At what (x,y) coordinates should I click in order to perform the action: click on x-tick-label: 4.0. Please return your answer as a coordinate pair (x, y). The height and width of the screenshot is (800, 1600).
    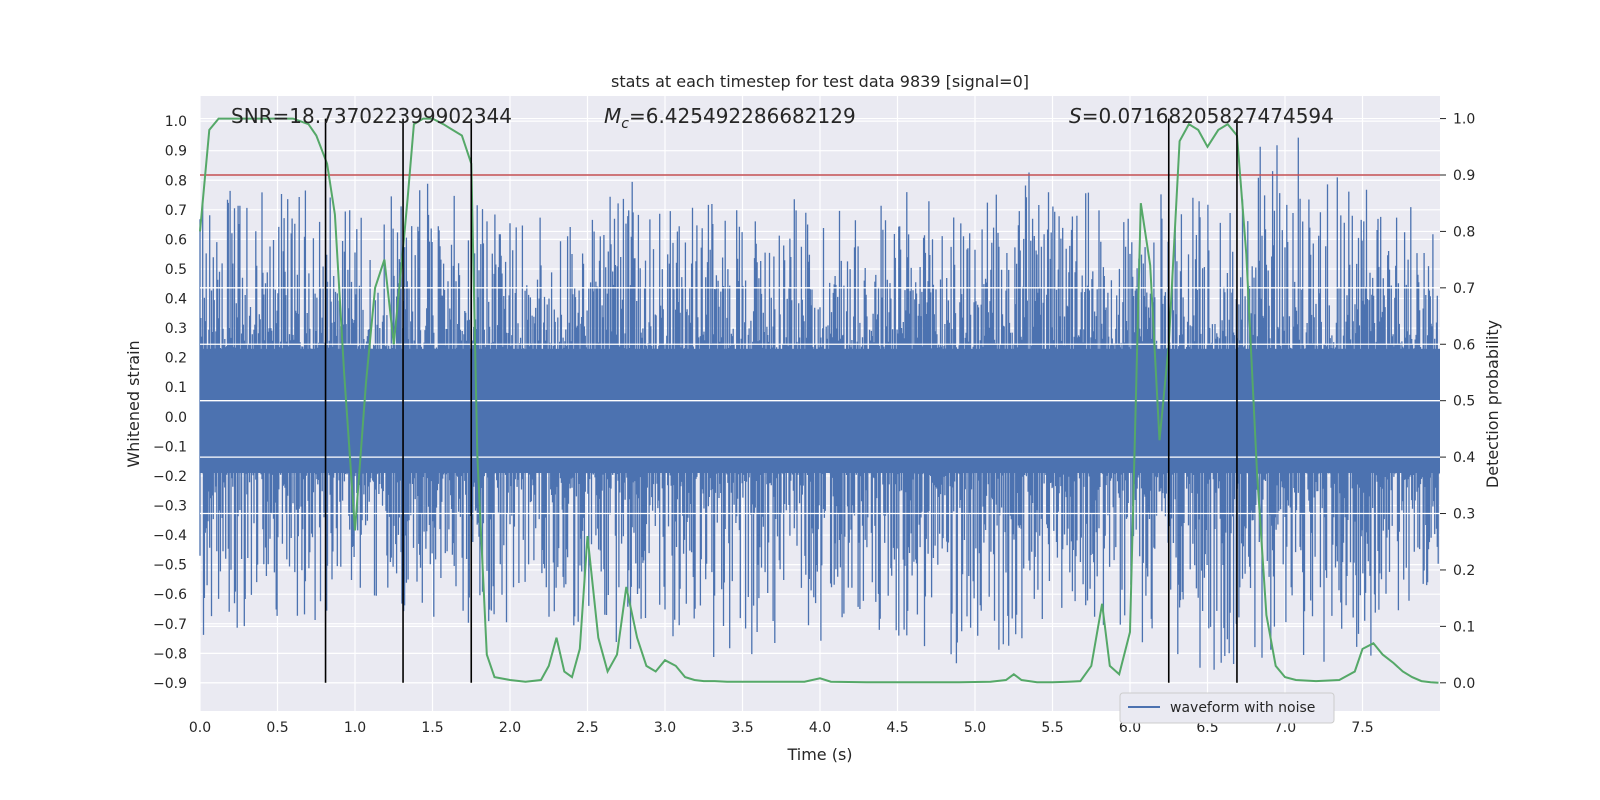
    Looking at the image, I should click on (820, 728).